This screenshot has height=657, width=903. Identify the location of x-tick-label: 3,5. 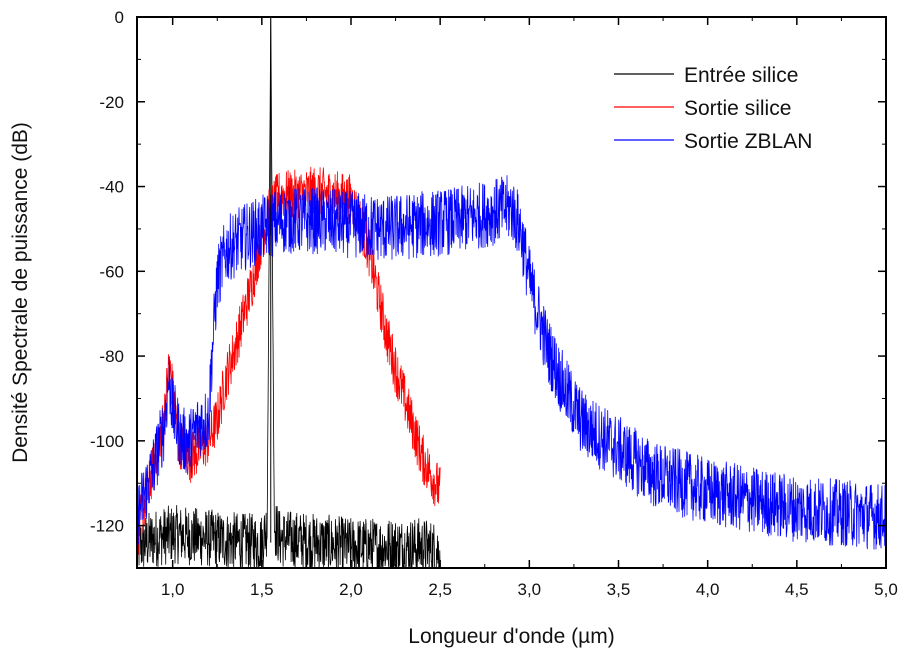
(619, 589).